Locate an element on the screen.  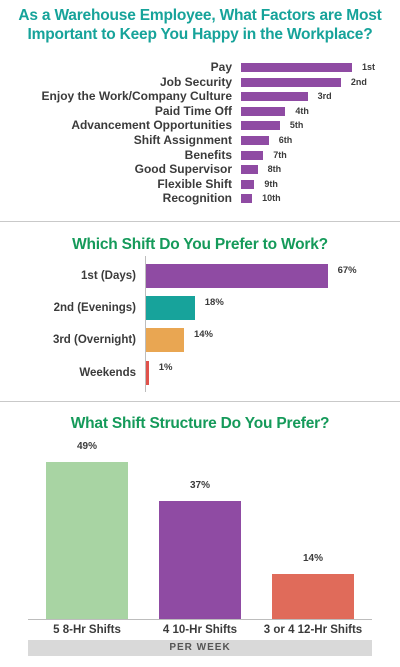
factor-rank-label: 5th is located at coordinates (296, 125).